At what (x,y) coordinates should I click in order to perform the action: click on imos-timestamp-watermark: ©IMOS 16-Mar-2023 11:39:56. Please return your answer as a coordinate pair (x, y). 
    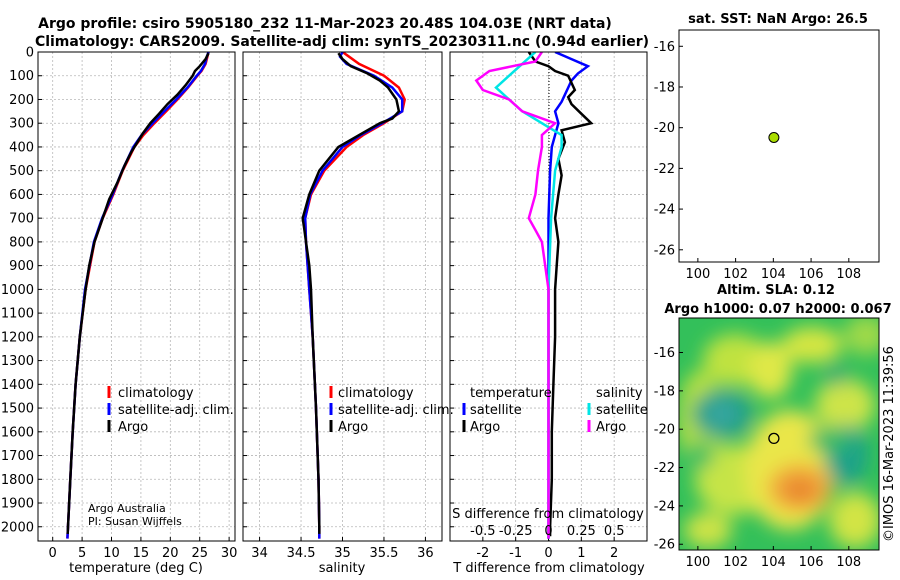
    Looking at the image, I should click on (889, 444).